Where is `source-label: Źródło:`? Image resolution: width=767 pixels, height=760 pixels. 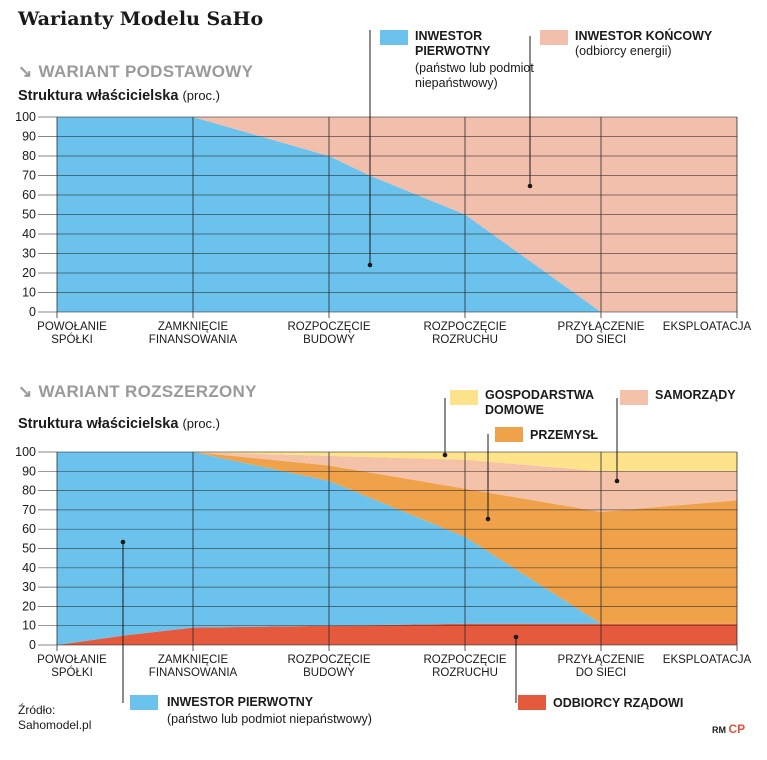
source-label: Źródło: is located at coordinates (37, 710).